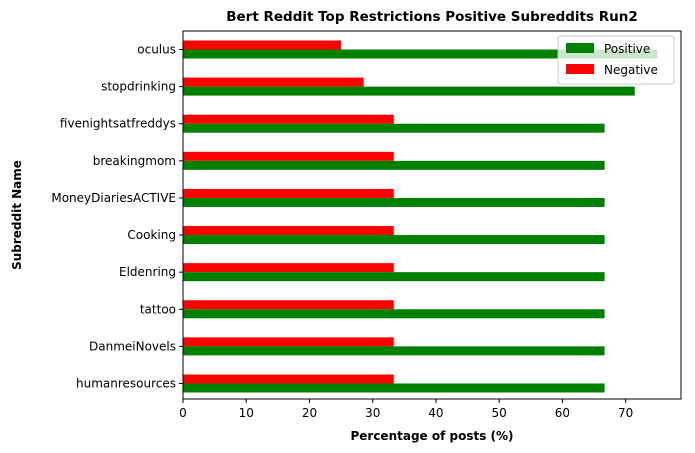  What do you see at coordinates (288, 342) in the screenshot?
I see `bar-negative-DanmeiNovels` at bounding box center [288, 342].